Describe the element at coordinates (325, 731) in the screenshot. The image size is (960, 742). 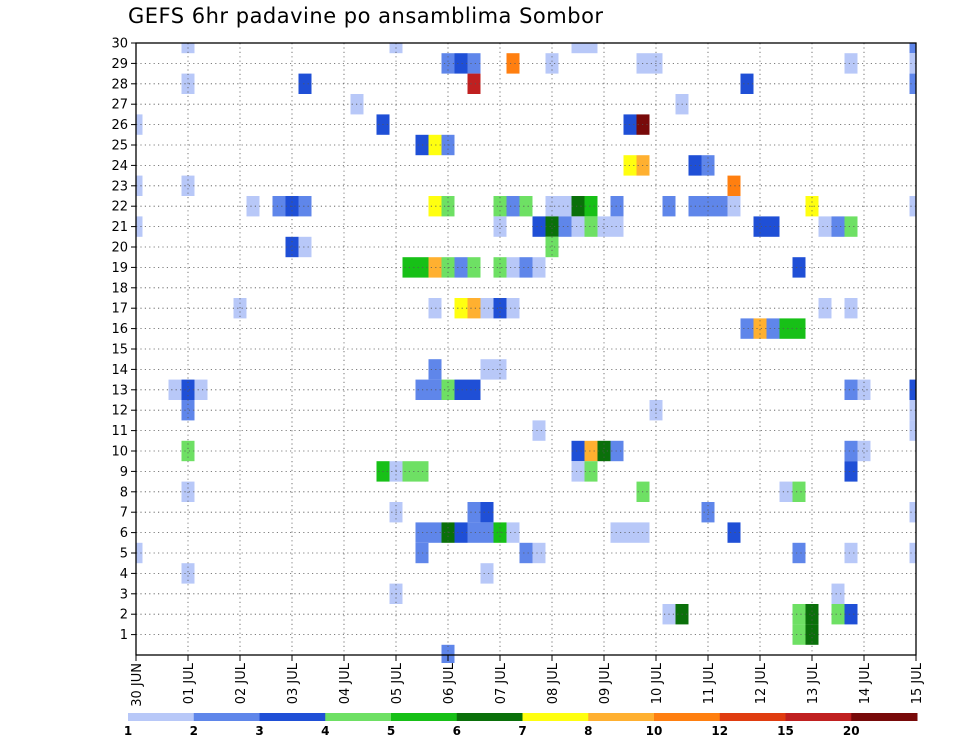
I see `colorbar-label: 4` at that location.